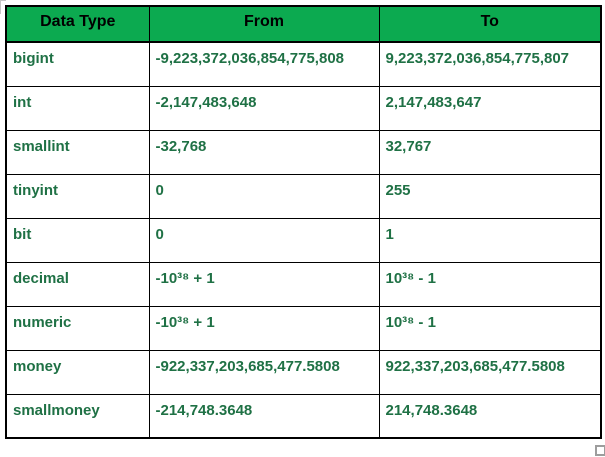  I want to click on cell-to: 255, so click(490, 196).